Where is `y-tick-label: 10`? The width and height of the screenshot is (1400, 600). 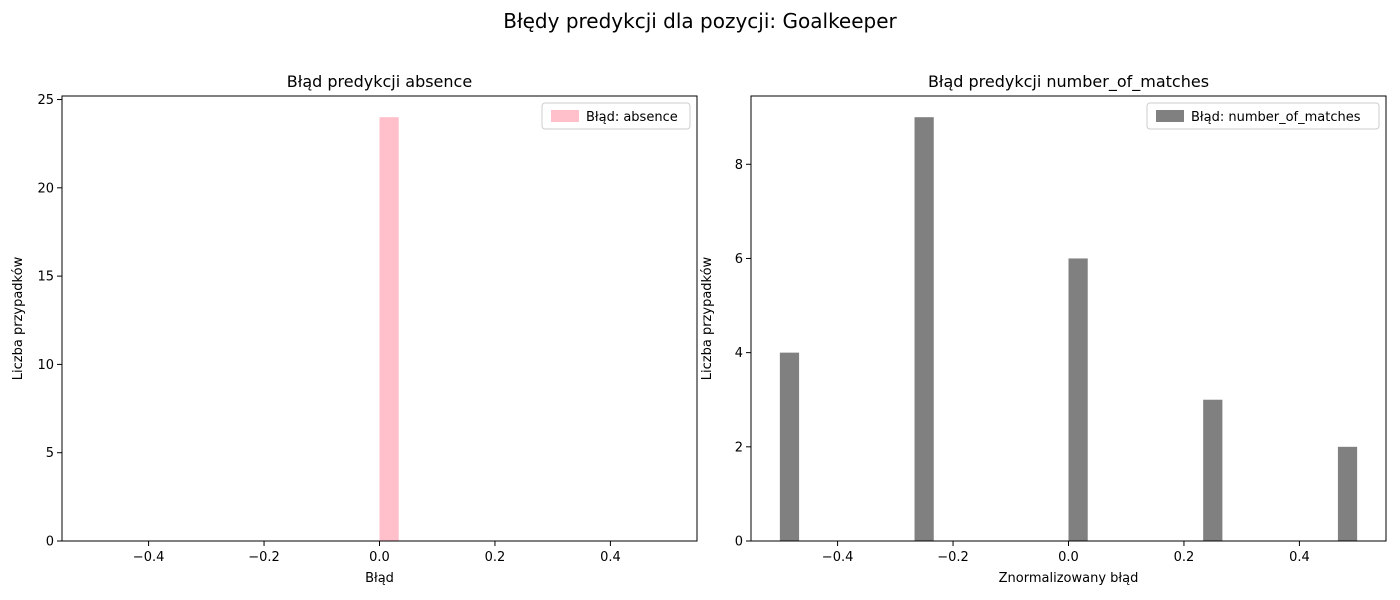 y-tick-label: 10 is located at coordinates (45, 365).